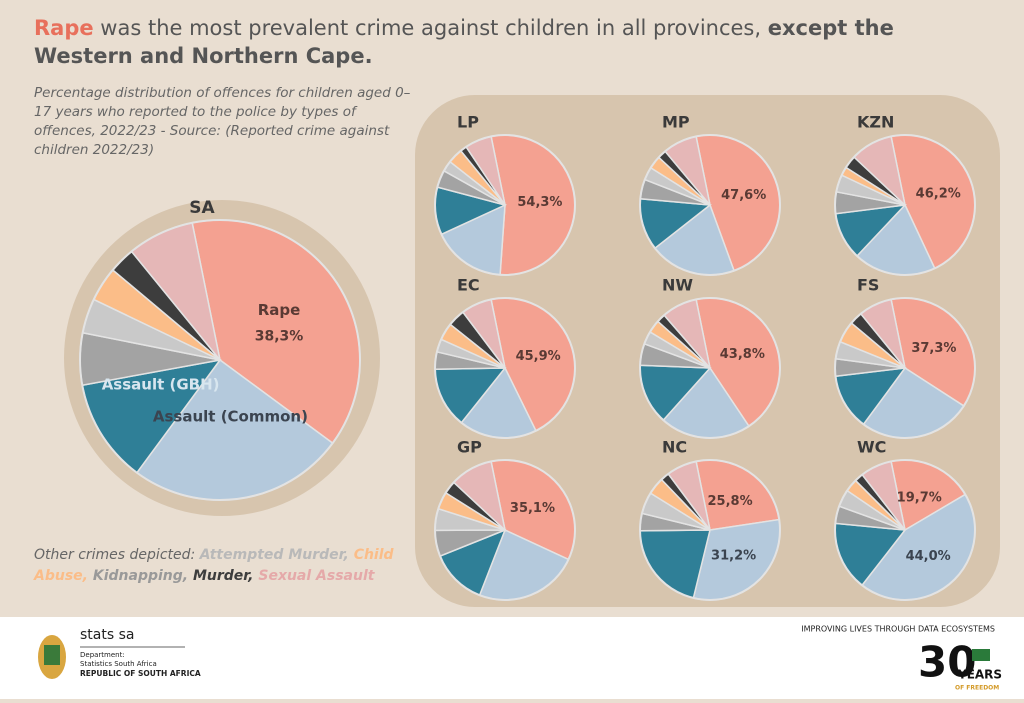 The width and height of the screenshot is (1024, 703). What do you see at coordinates (277, 555) in the screenshot?
I see `note-item: Attempted Murder` at bounding box center [277, 555].